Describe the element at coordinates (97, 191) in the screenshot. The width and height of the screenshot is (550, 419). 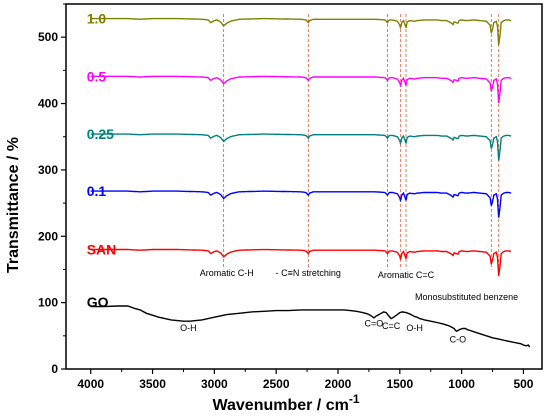
I see `series-label: 0.1` at that location.